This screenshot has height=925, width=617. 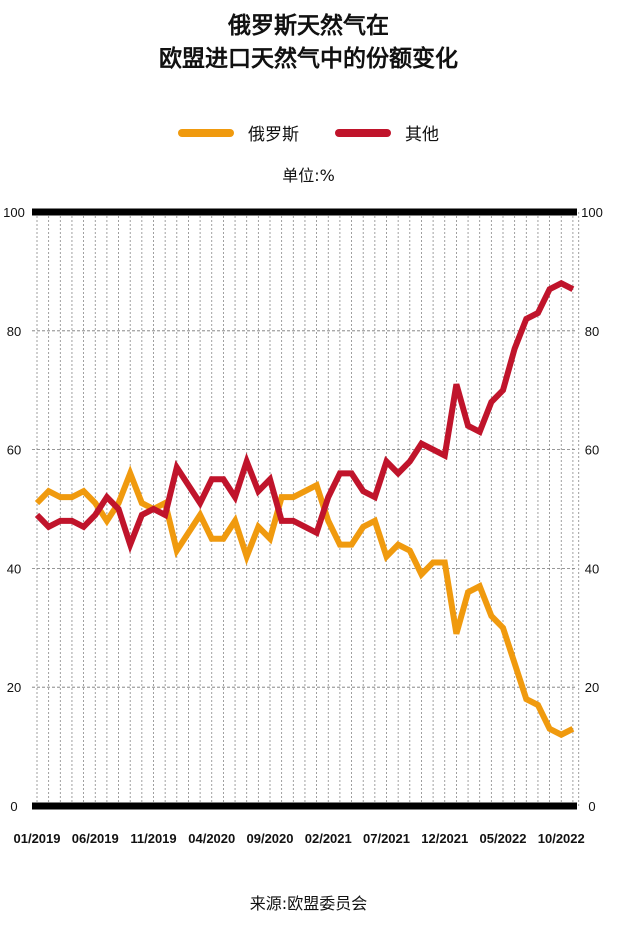 I want to click on y-tick-left: 40, so click(x=14, y=568).